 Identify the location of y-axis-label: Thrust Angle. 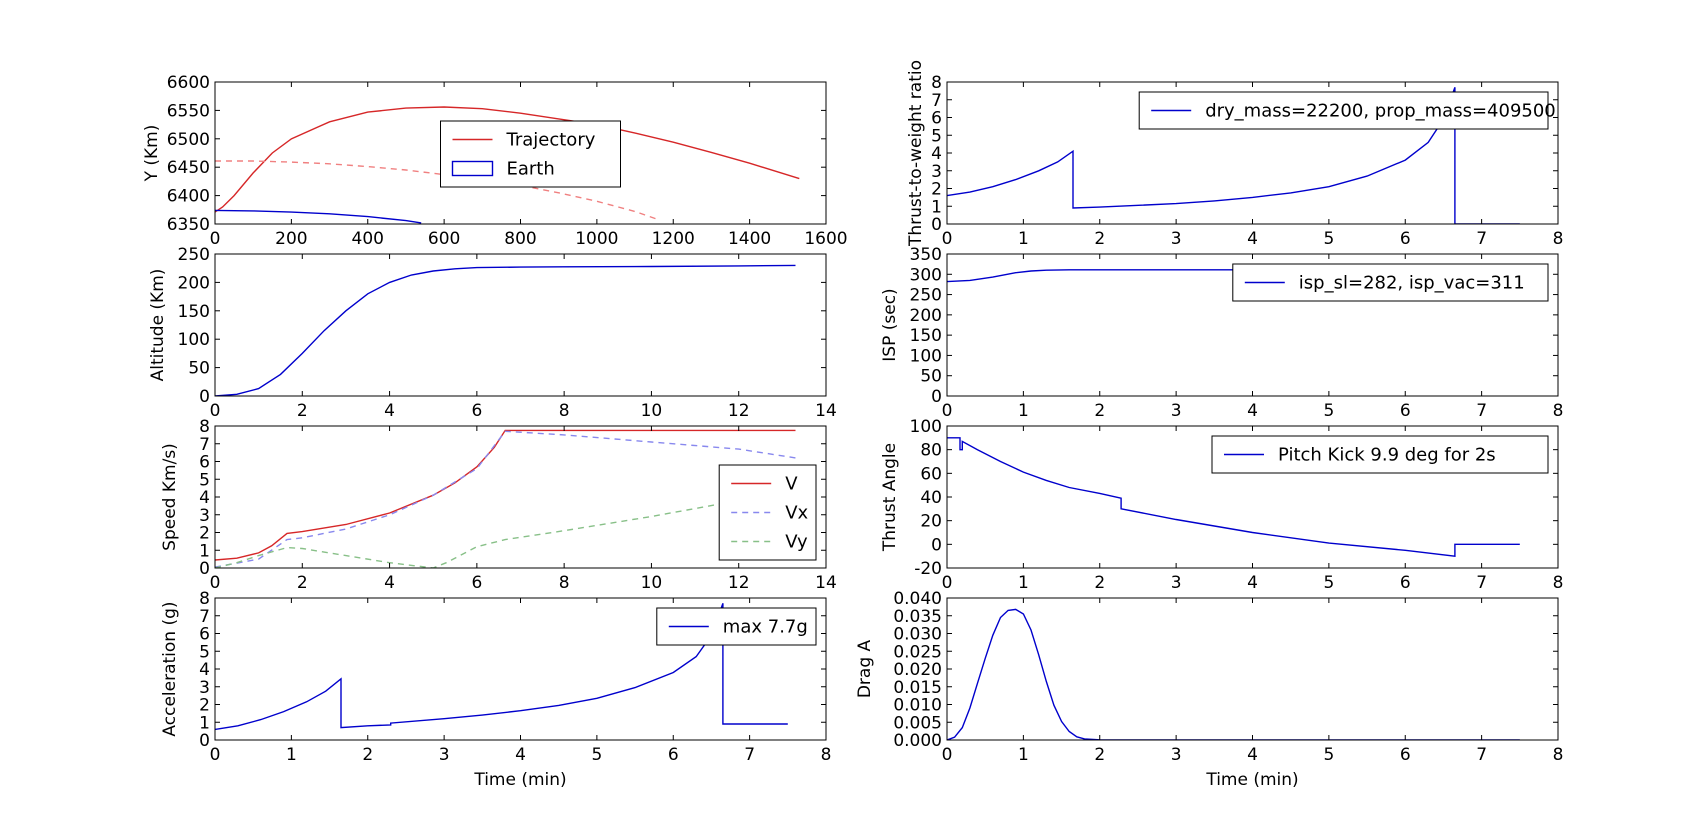
(890, 497).